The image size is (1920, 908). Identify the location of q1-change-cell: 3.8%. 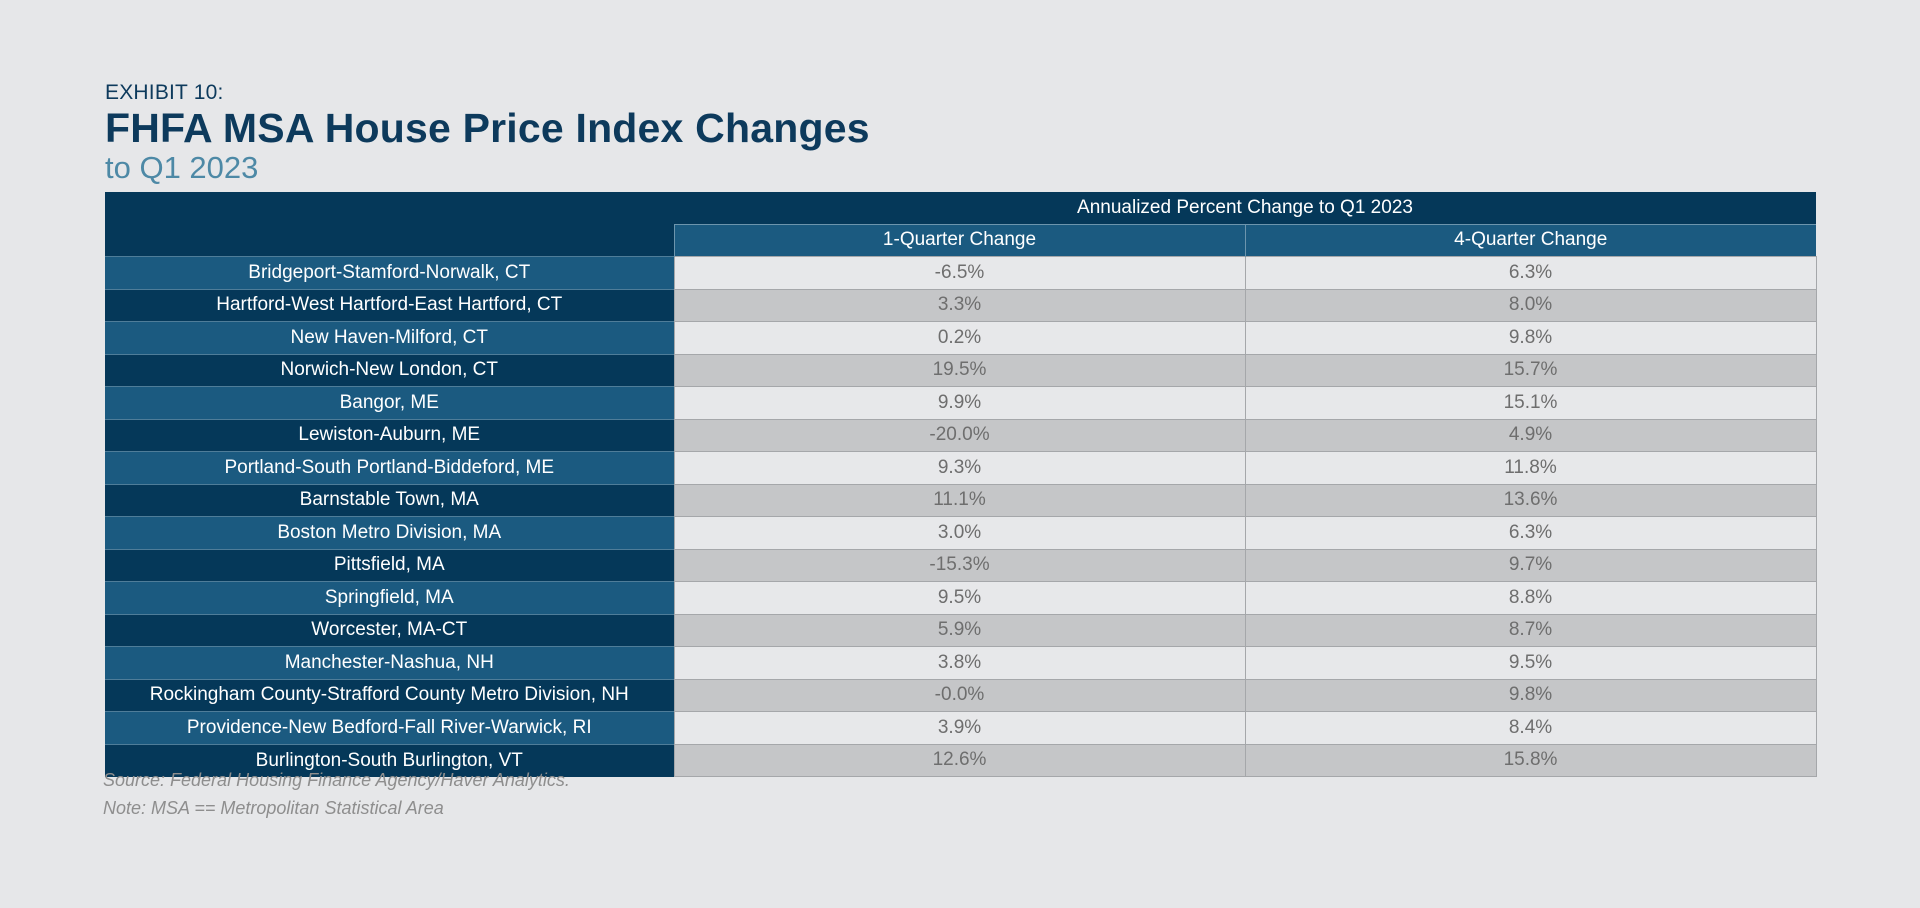
(959, 663).